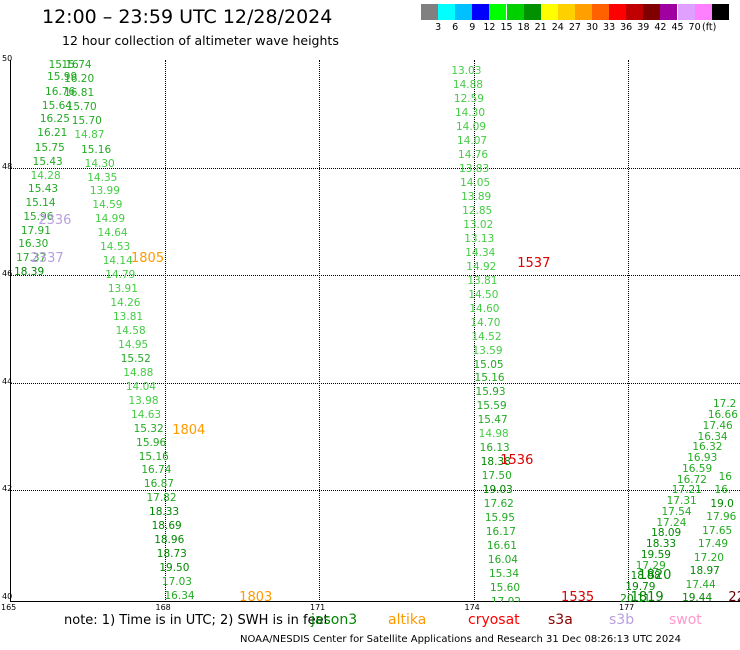  Describe the element at coordinates (557, 27) in the screenshot. I see `legend-label: 24` at that location.